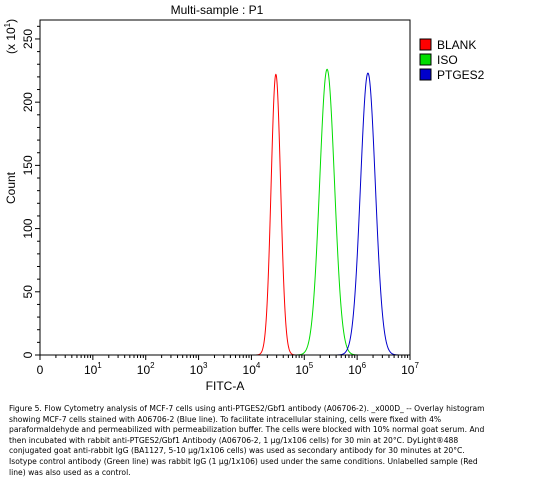  Describe the element at coordinates (425, 44) in the screenshot. I see `legend-swatch-blank` at that location.